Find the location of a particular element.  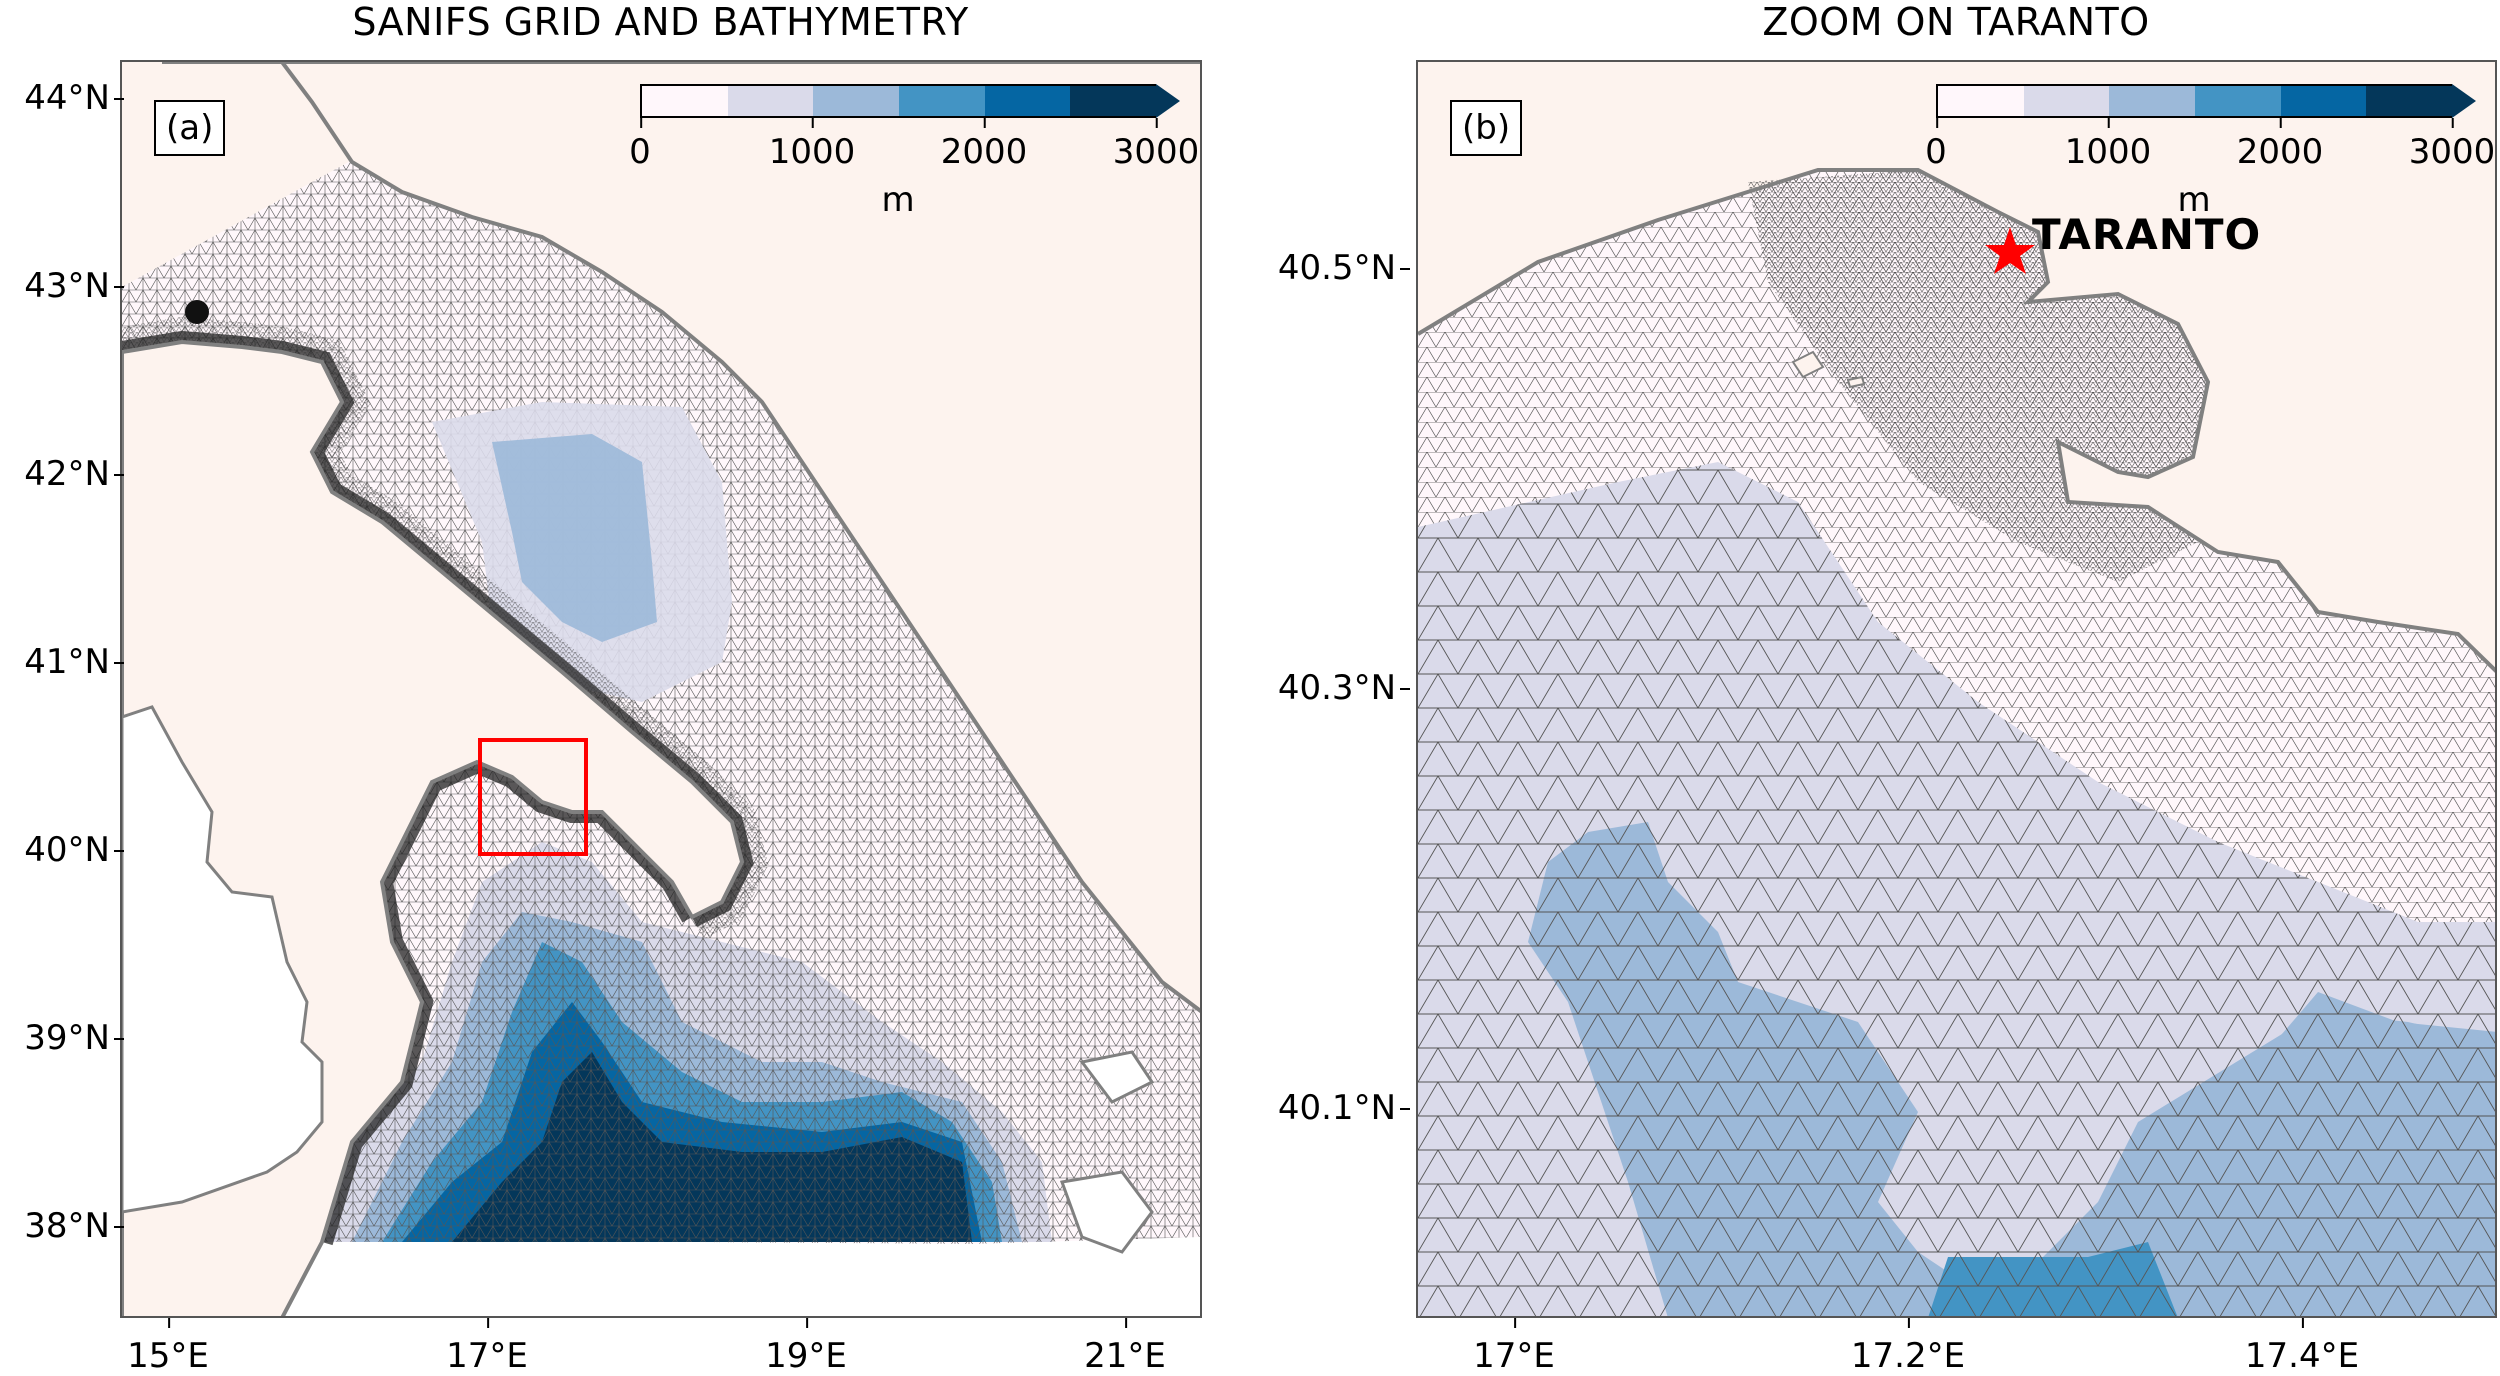

taranto-star-icon is located at coordinates (2010, 250).